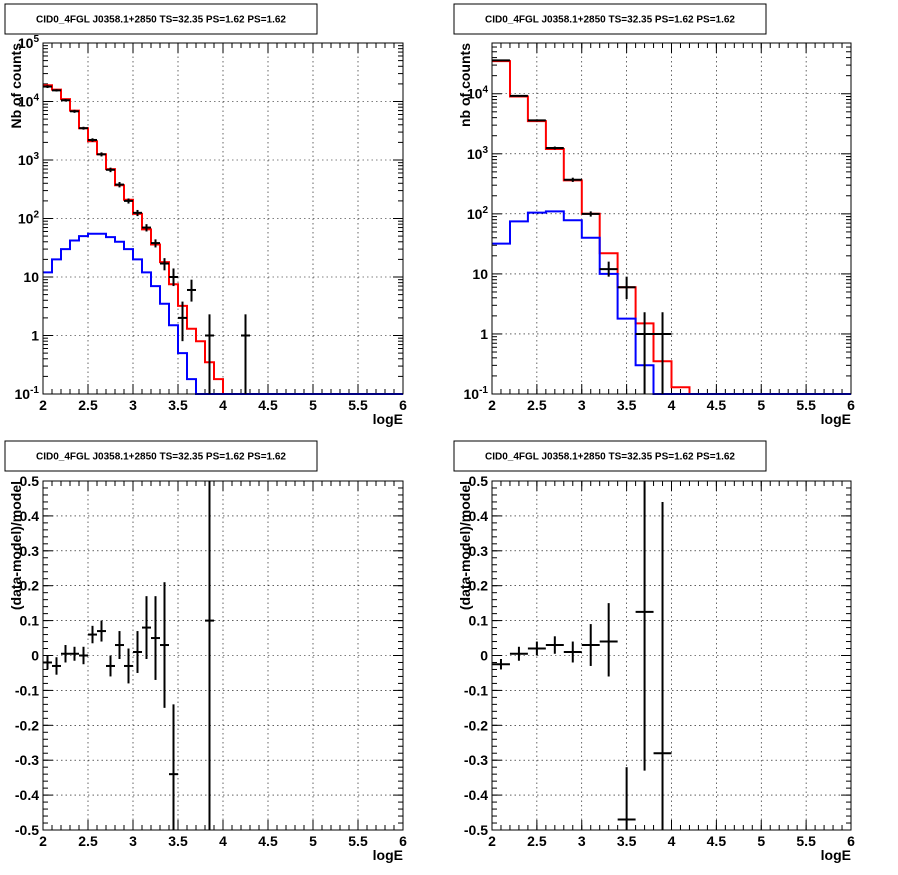 Image resolution: width=898 pixels, height=875 pixels. I want to click on y-tick-label: 0.5, so click(30, 481).